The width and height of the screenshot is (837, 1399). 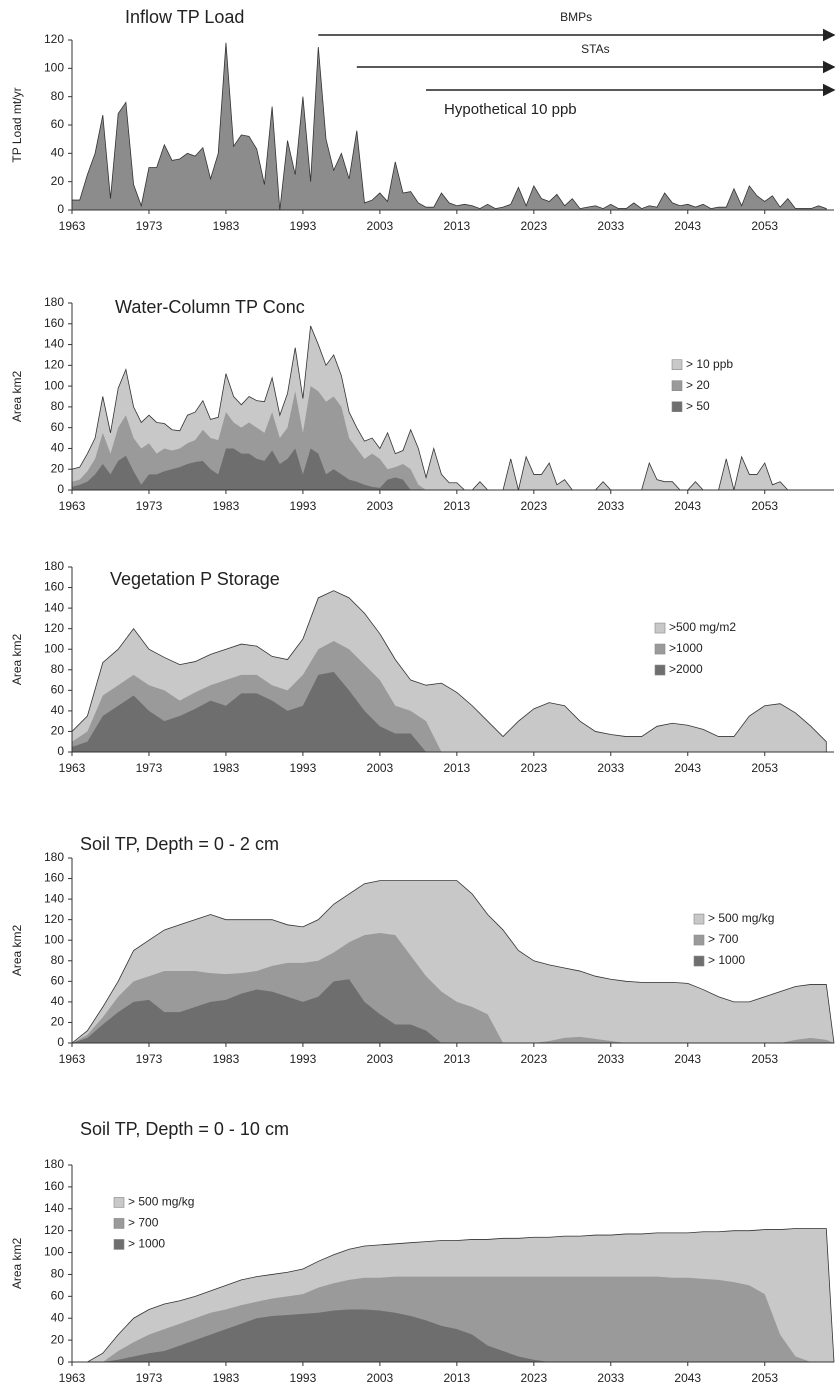 What do you see at coordinates (686, 669) in the screenshot?
I see `legend-label: >2000` at bounding box center [686, 669].